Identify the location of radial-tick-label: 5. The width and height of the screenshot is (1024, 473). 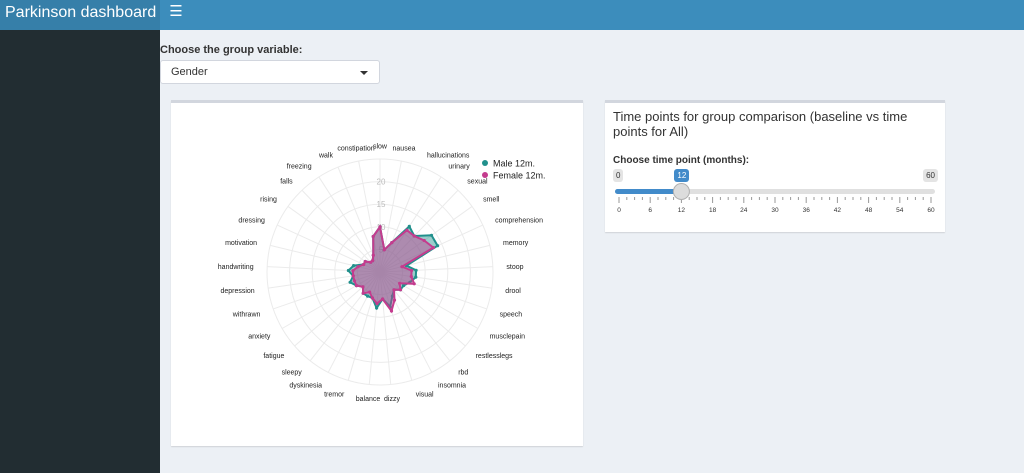
(381, 249).